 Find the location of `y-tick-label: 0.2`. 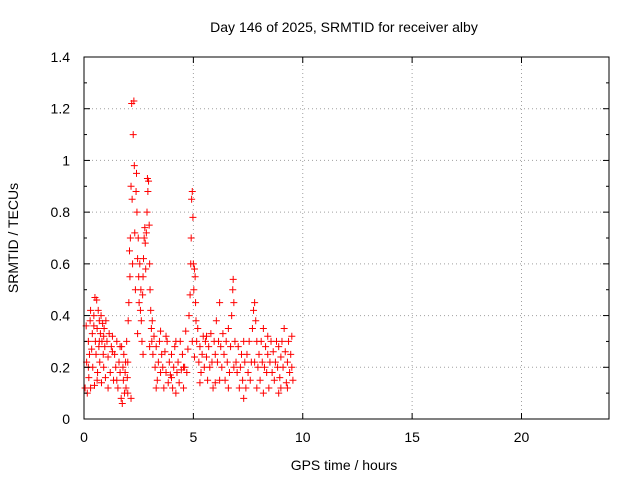

y-tick-label: 0.2 is located at coordinates (61, 367).